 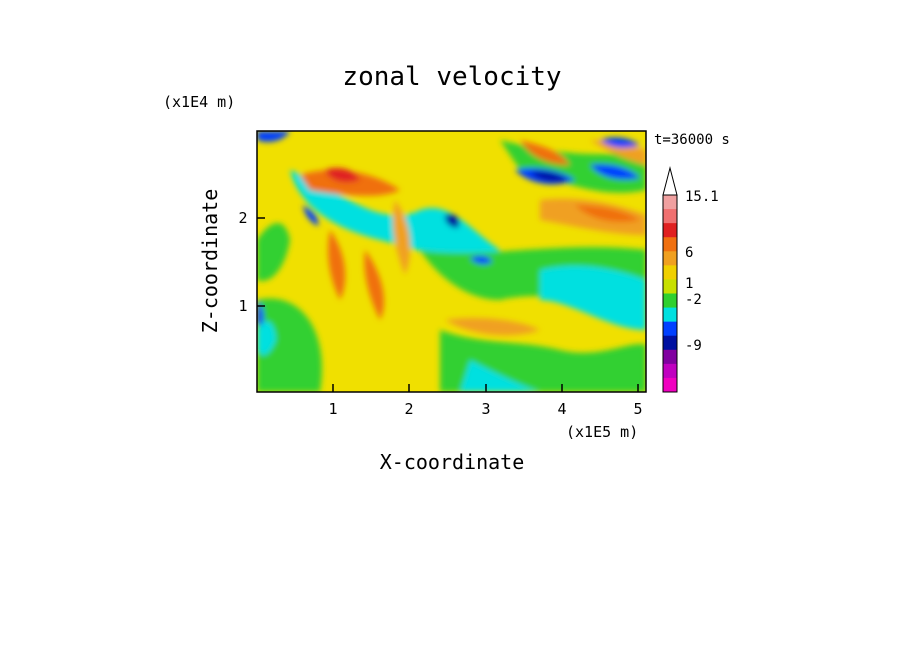 I want to click on colorbar-label: -9, so click(x=693, y=346).